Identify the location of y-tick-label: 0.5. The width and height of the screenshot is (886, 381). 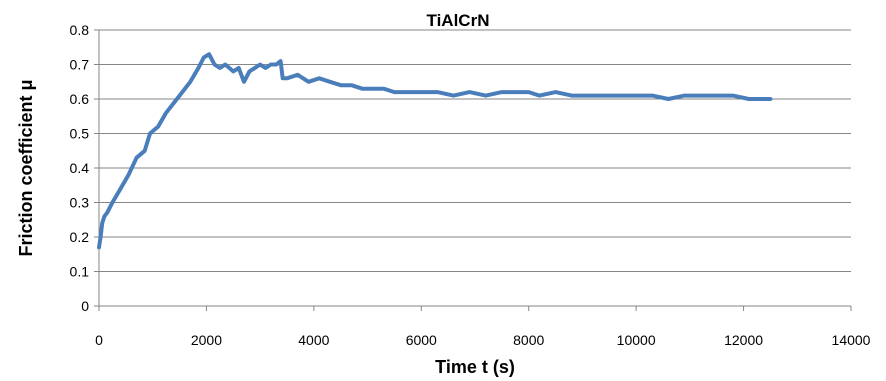
(80, 134).